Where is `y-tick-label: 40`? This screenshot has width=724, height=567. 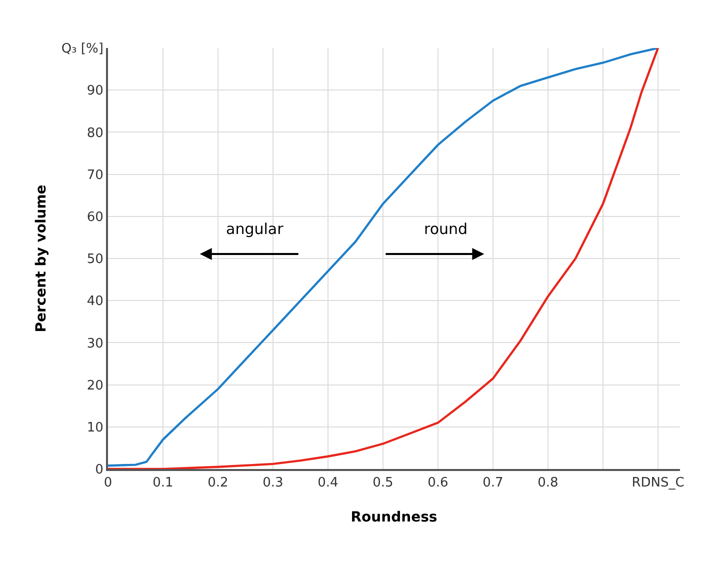 y-tick-label: 40 is located at coordinates (95, 302).